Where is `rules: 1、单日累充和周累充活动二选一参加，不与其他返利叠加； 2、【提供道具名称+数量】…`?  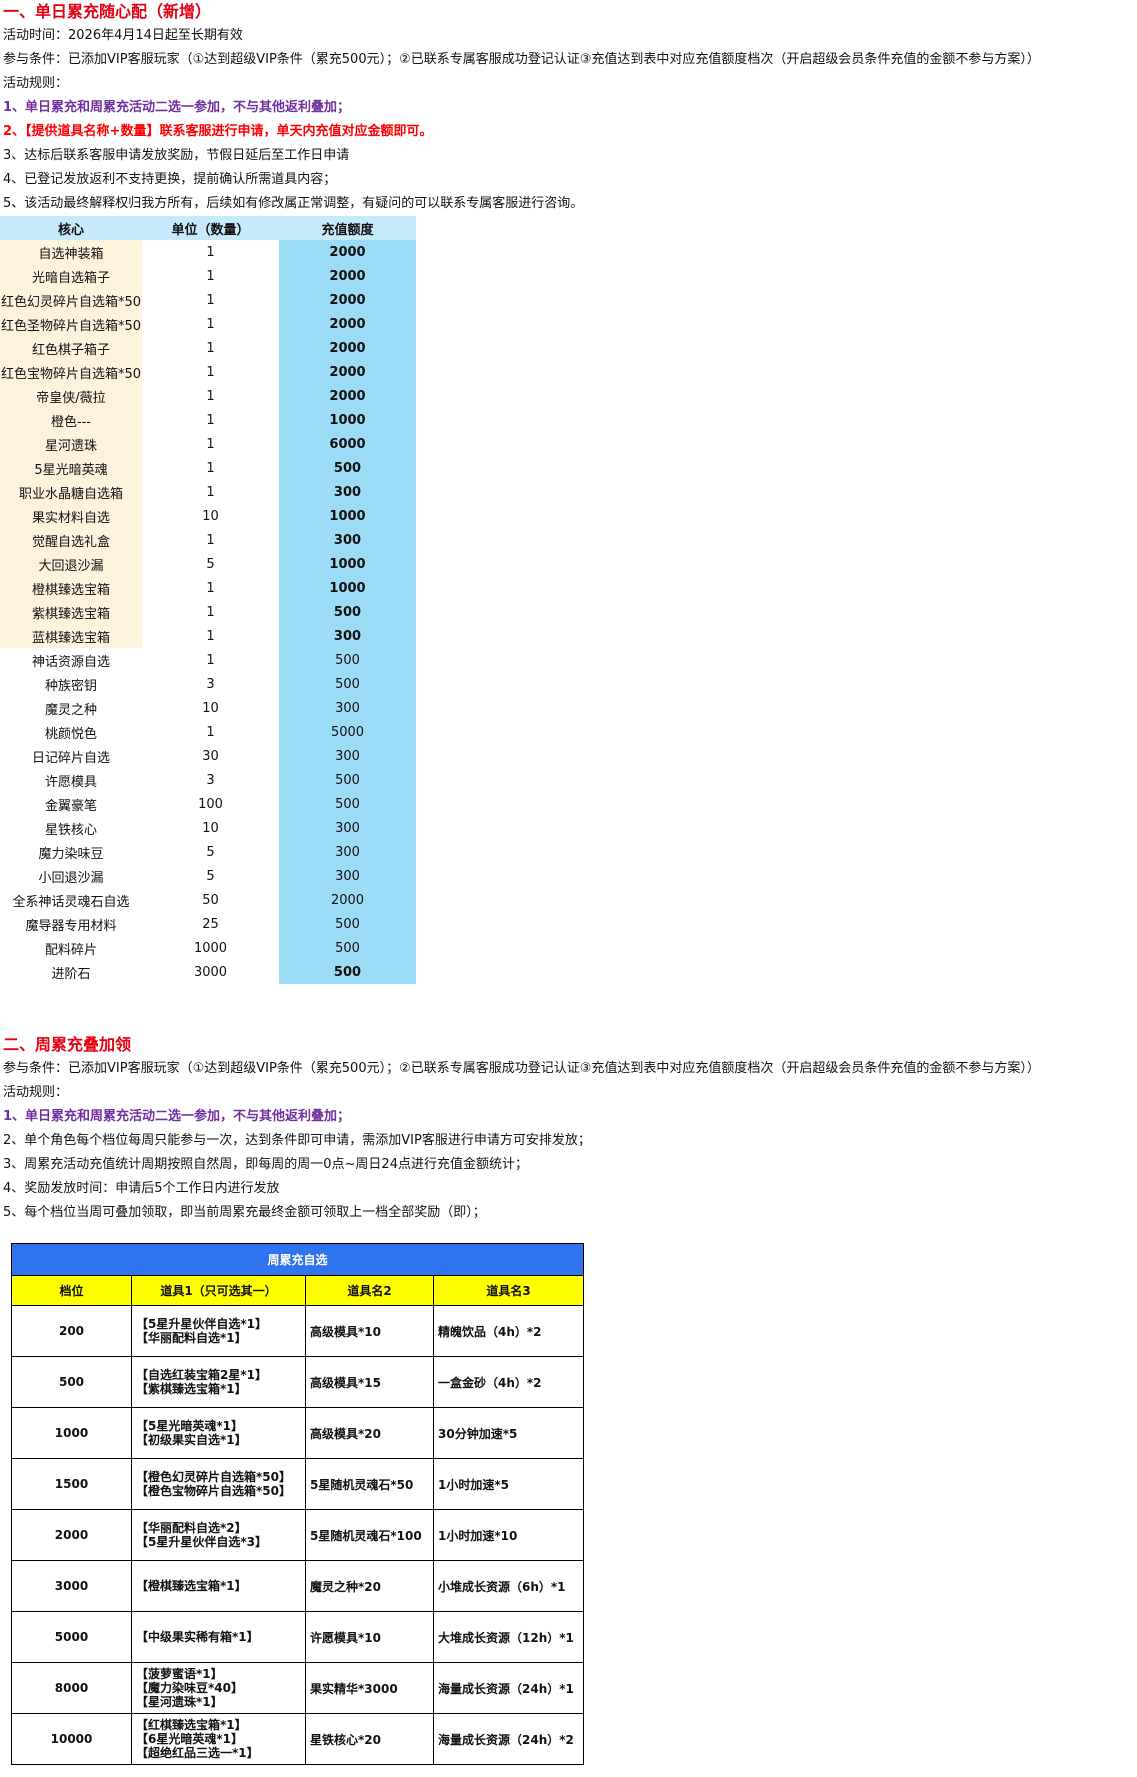
rules: 1、单日累充和周累充活动二选一参加，不与其他返利叠加； 2、【提供道具名称+数量】… is located at coordinates (568, 156).